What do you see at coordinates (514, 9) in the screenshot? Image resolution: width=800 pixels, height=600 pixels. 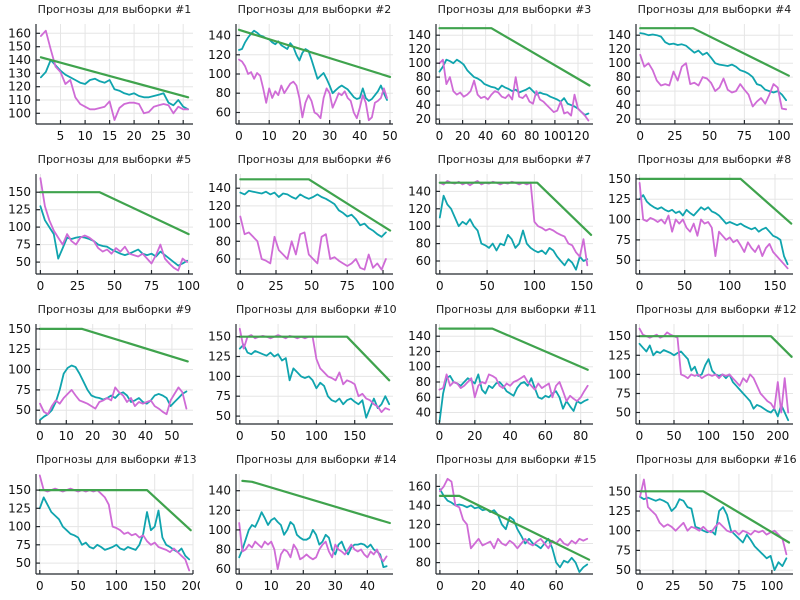 I see `chart-title: Прогнозы для выборки #3` at bounding box center [514, 9].